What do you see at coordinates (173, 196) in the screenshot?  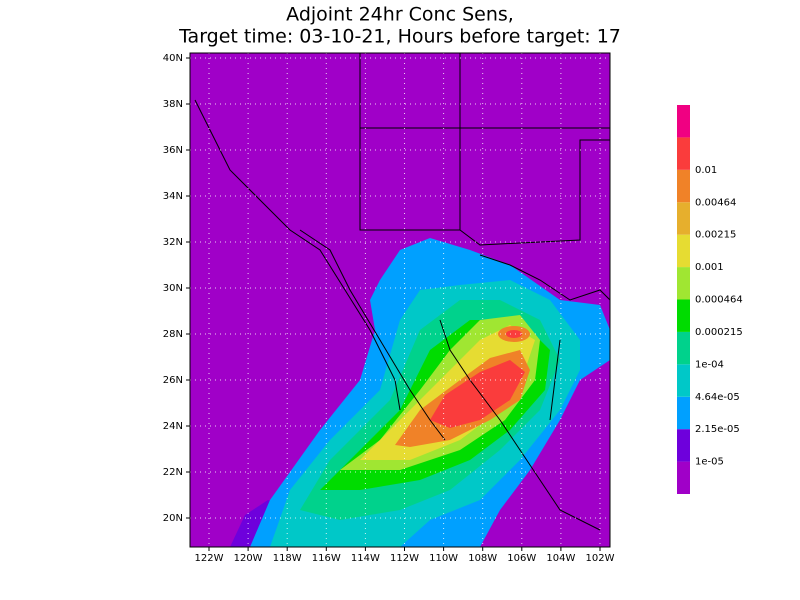 I see `lat-label: 34N` at bounding box center [173, 196].